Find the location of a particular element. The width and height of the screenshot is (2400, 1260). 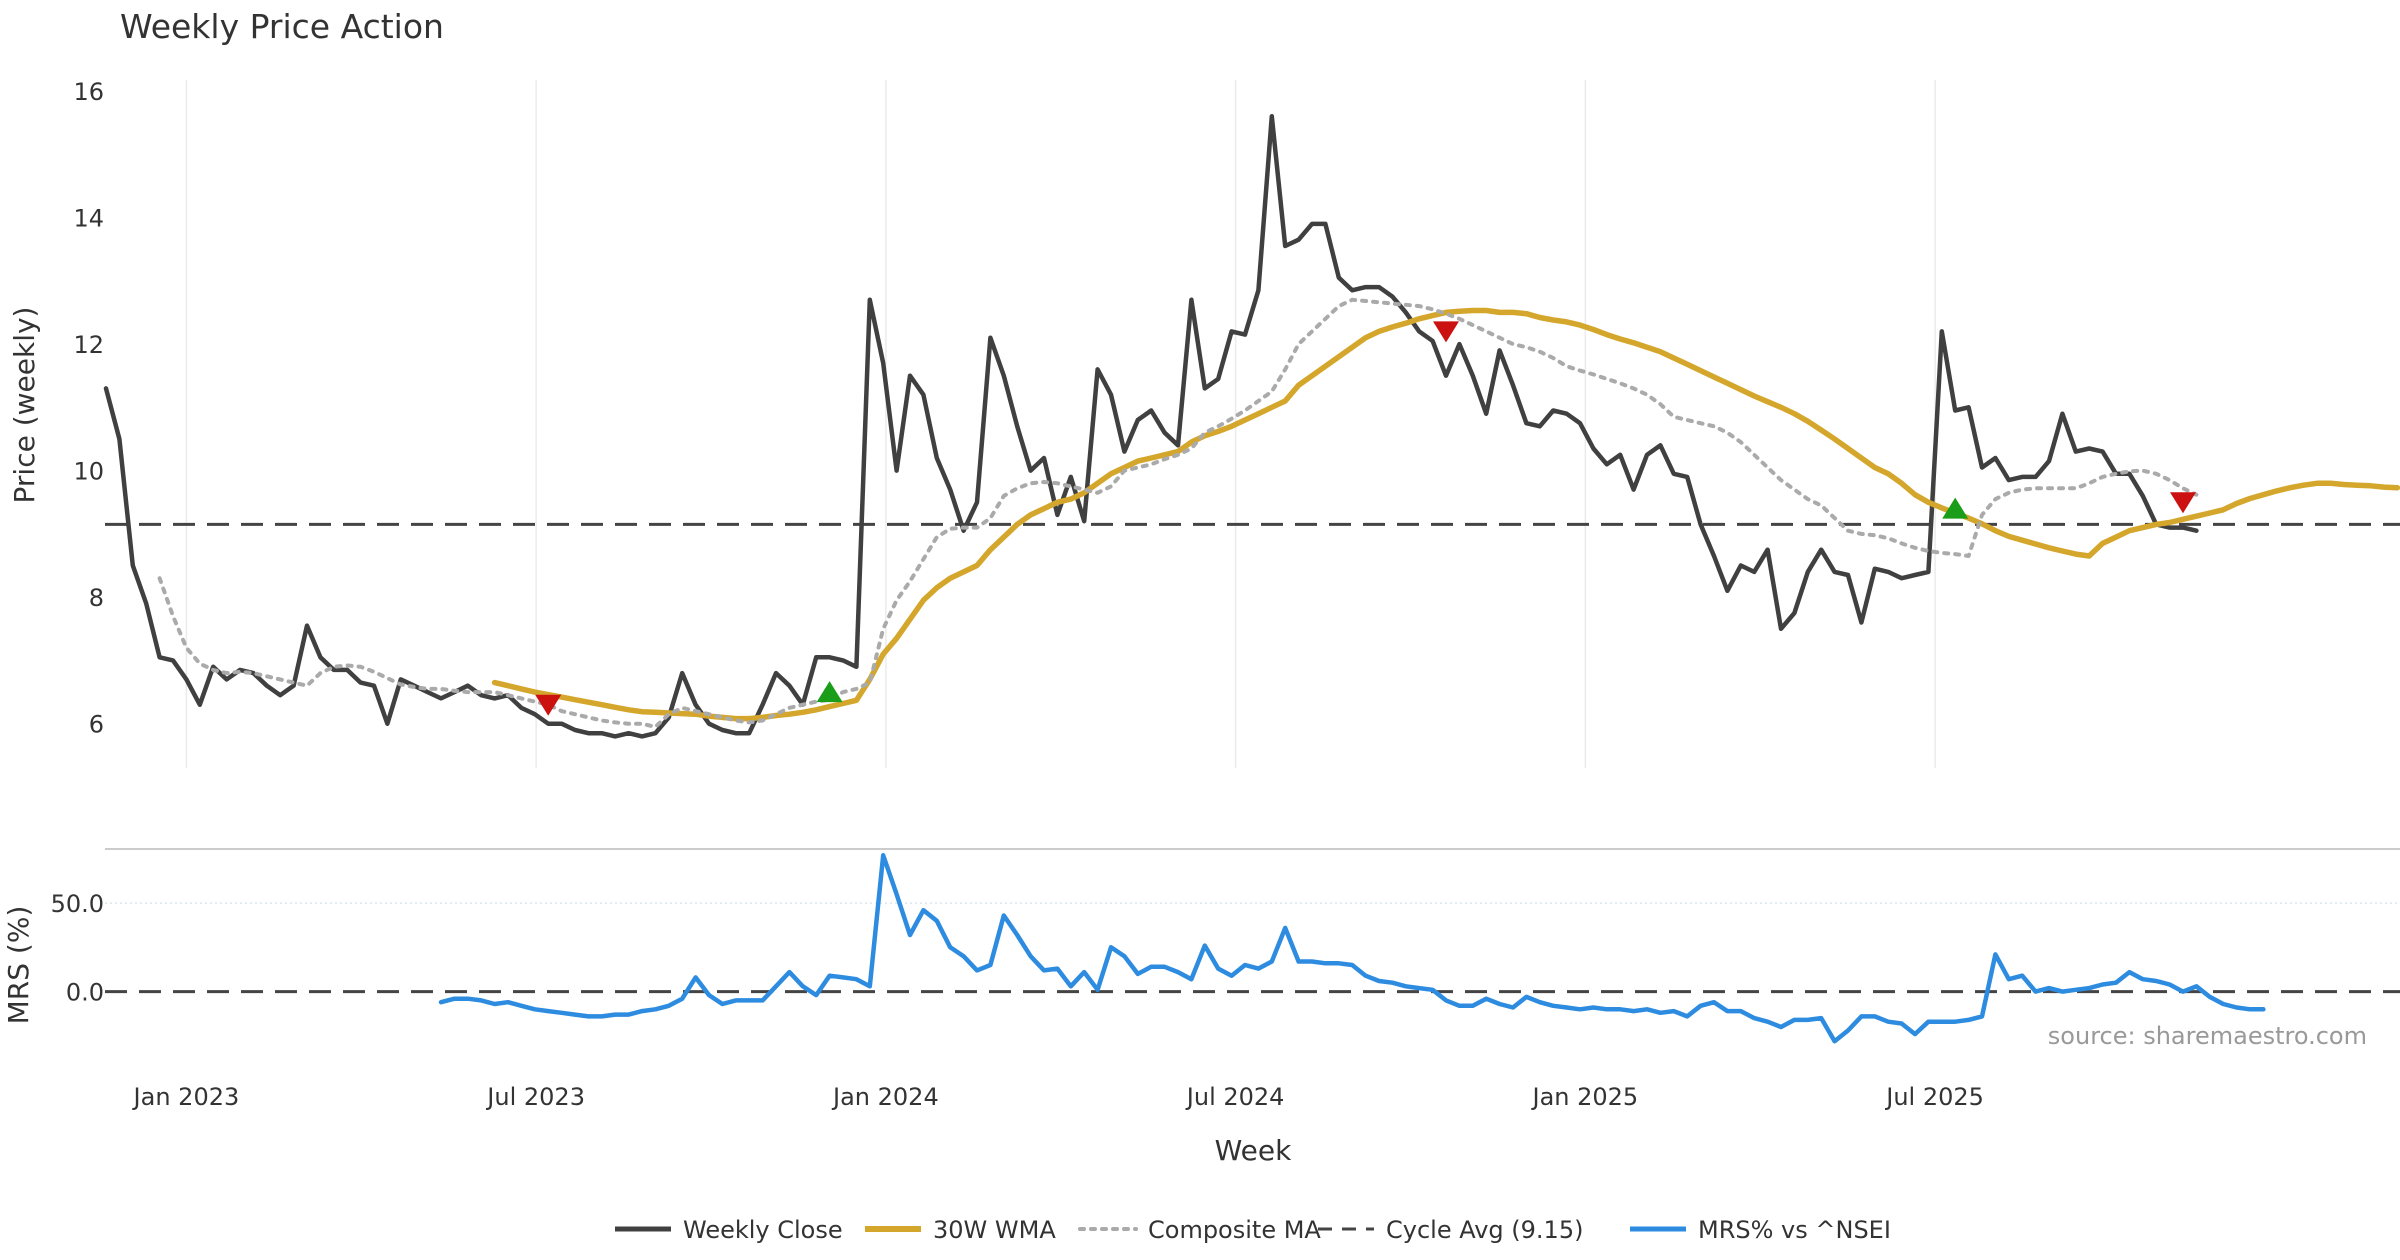

y-axis-label: Price (weekly) is located at coordinates (24, 405).